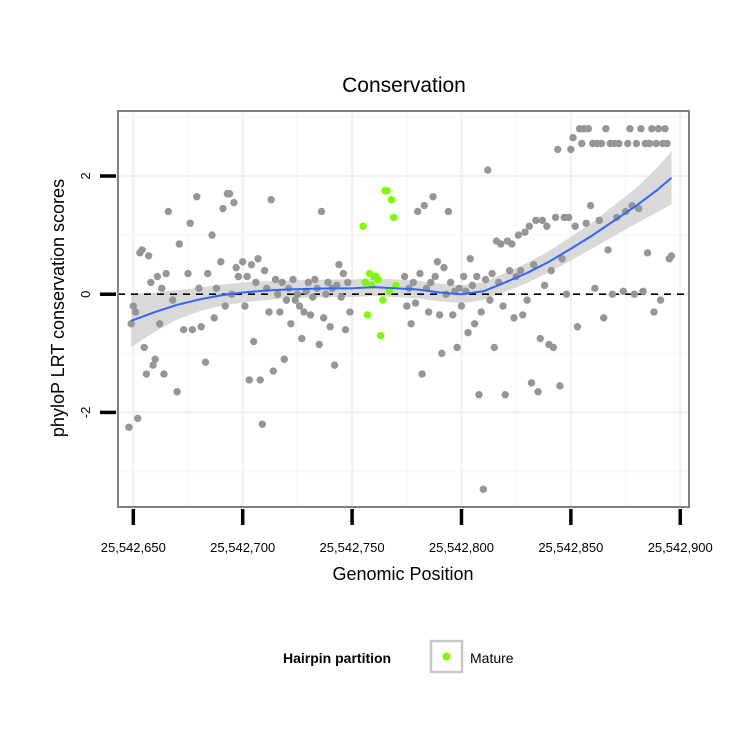  I want to click on legend-key-mature-point, so click(446, 656).